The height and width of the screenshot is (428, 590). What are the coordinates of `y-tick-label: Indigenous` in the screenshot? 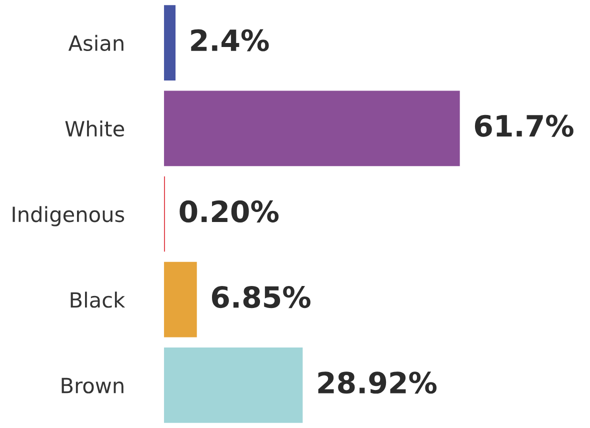 It's located at (68, 216).